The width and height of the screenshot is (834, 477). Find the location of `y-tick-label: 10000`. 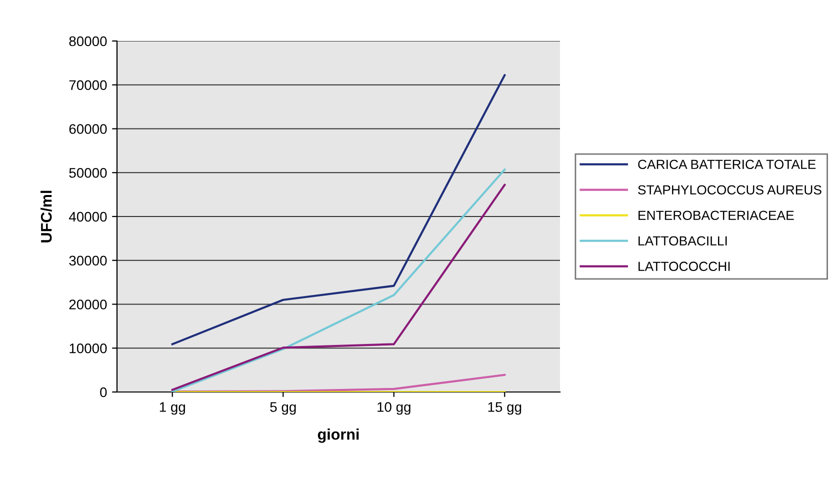

y-tick-label: 10000 is located at coordinates (88, 348).